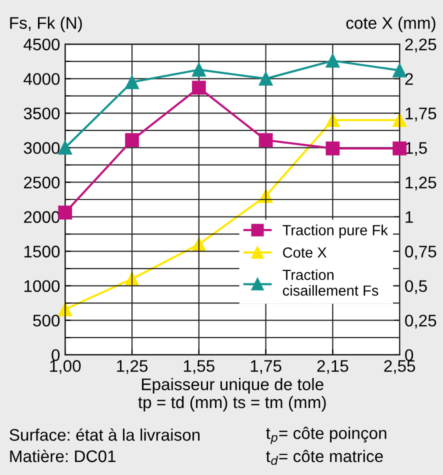  I want to click on y2-tick-label: 1,75, so click(421, 115).